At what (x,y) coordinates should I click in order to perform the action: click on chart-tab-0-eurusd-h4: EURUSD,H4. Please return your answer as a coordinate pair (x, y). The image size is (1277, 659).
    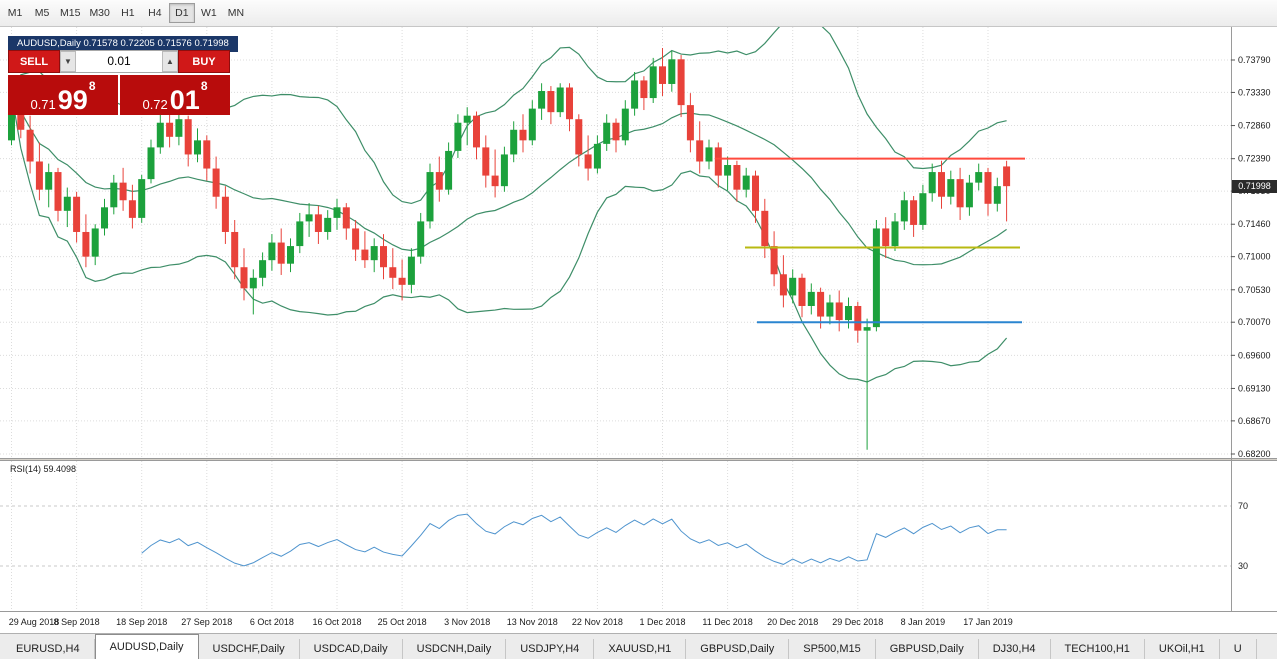
    Looking at the image, I should click on (48, 649).